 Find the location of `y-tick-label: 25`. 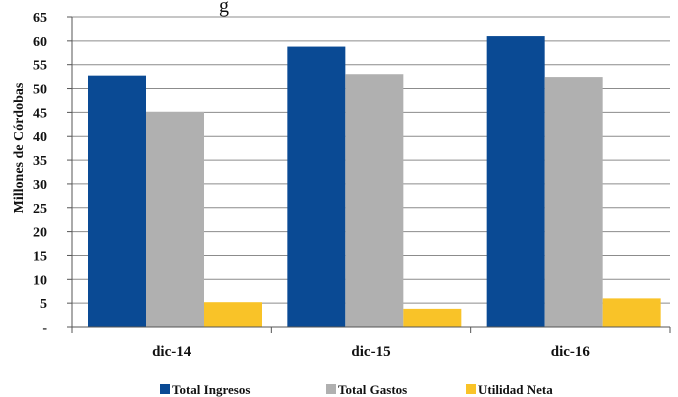

y-tick-label: 25 is located at coordinates (40, 209).